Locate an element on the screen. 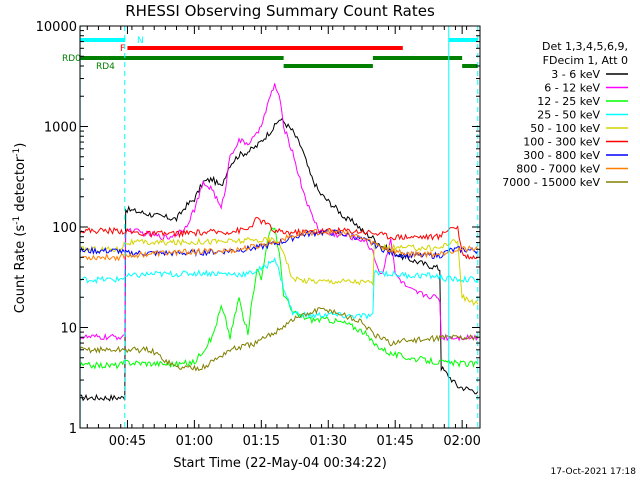 Image resolution: width=640 pixels, height=480 pixels. footer-timestamp: 17-Oct-2021 17:18 is located at coordinates (594, 472).